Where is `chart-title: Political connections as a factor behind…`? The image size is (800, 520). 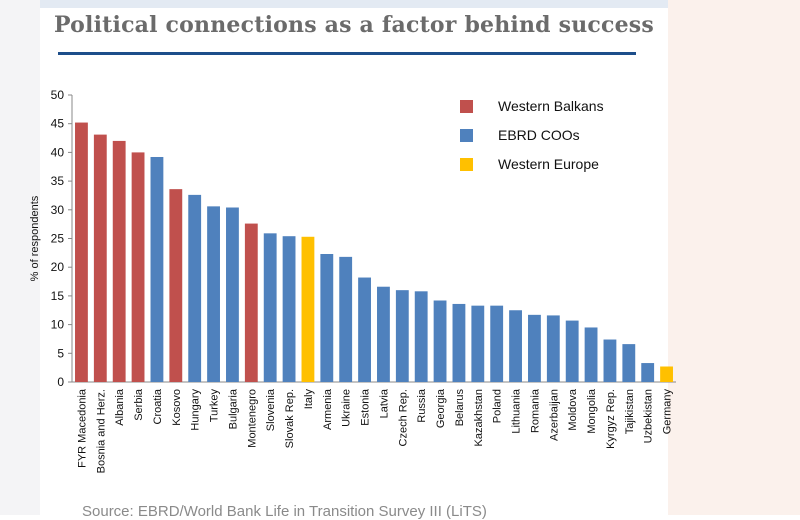 chart-title: Political connections as a factor behind… is located at coordinates (354, 25).